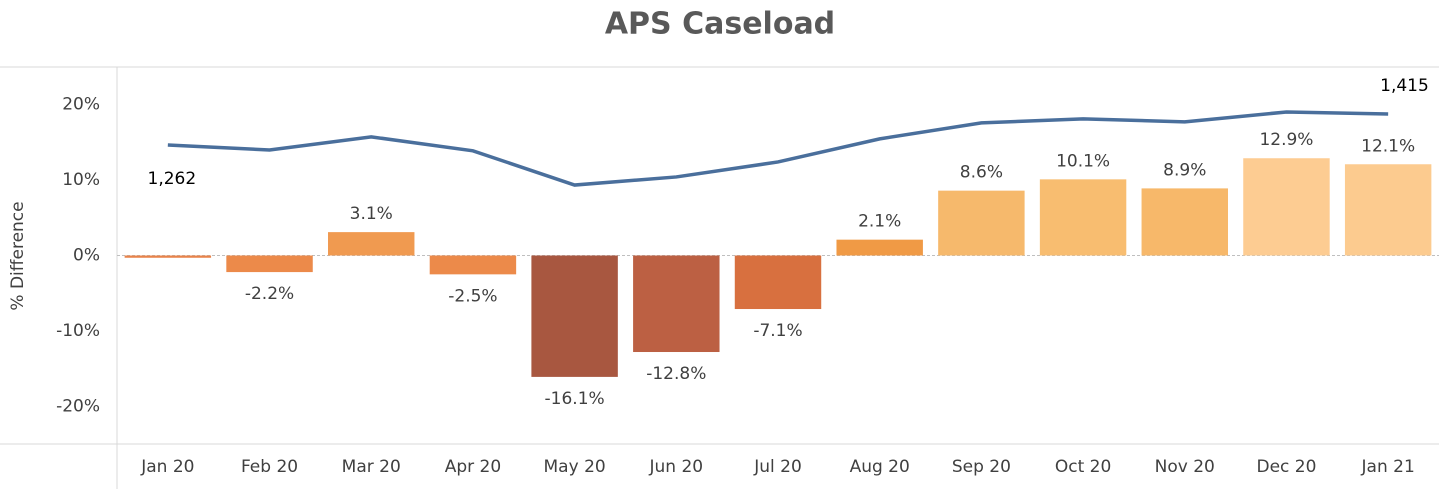 The height and width of the screenshot is (489, 1439). I want to click on data-label: 10.1%, so click(1083, 161).